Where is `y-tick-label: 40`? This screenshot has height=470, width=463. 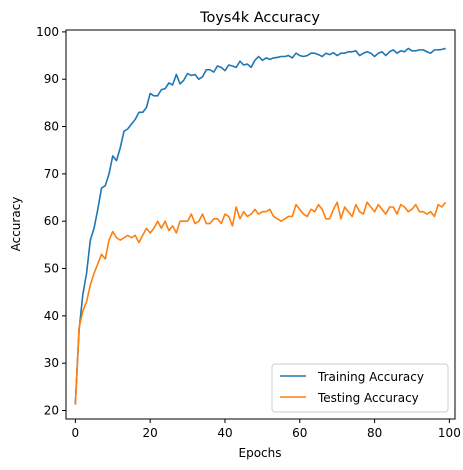
y-tick-label: 40 is located at coordinates (51, 316).